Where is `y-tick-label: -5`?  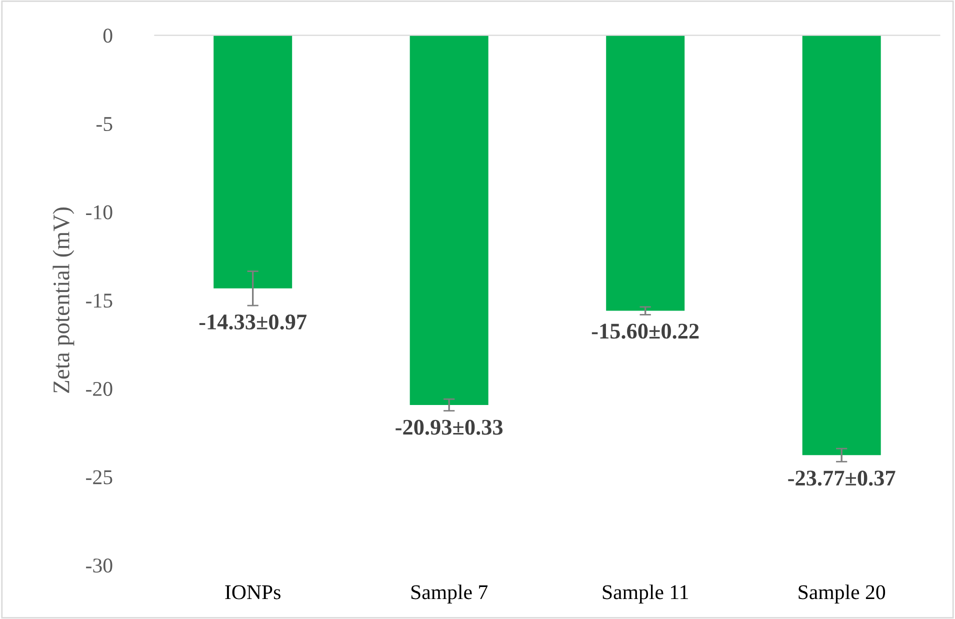 y-tick-label: -5 is located at coordinates (104, 124).